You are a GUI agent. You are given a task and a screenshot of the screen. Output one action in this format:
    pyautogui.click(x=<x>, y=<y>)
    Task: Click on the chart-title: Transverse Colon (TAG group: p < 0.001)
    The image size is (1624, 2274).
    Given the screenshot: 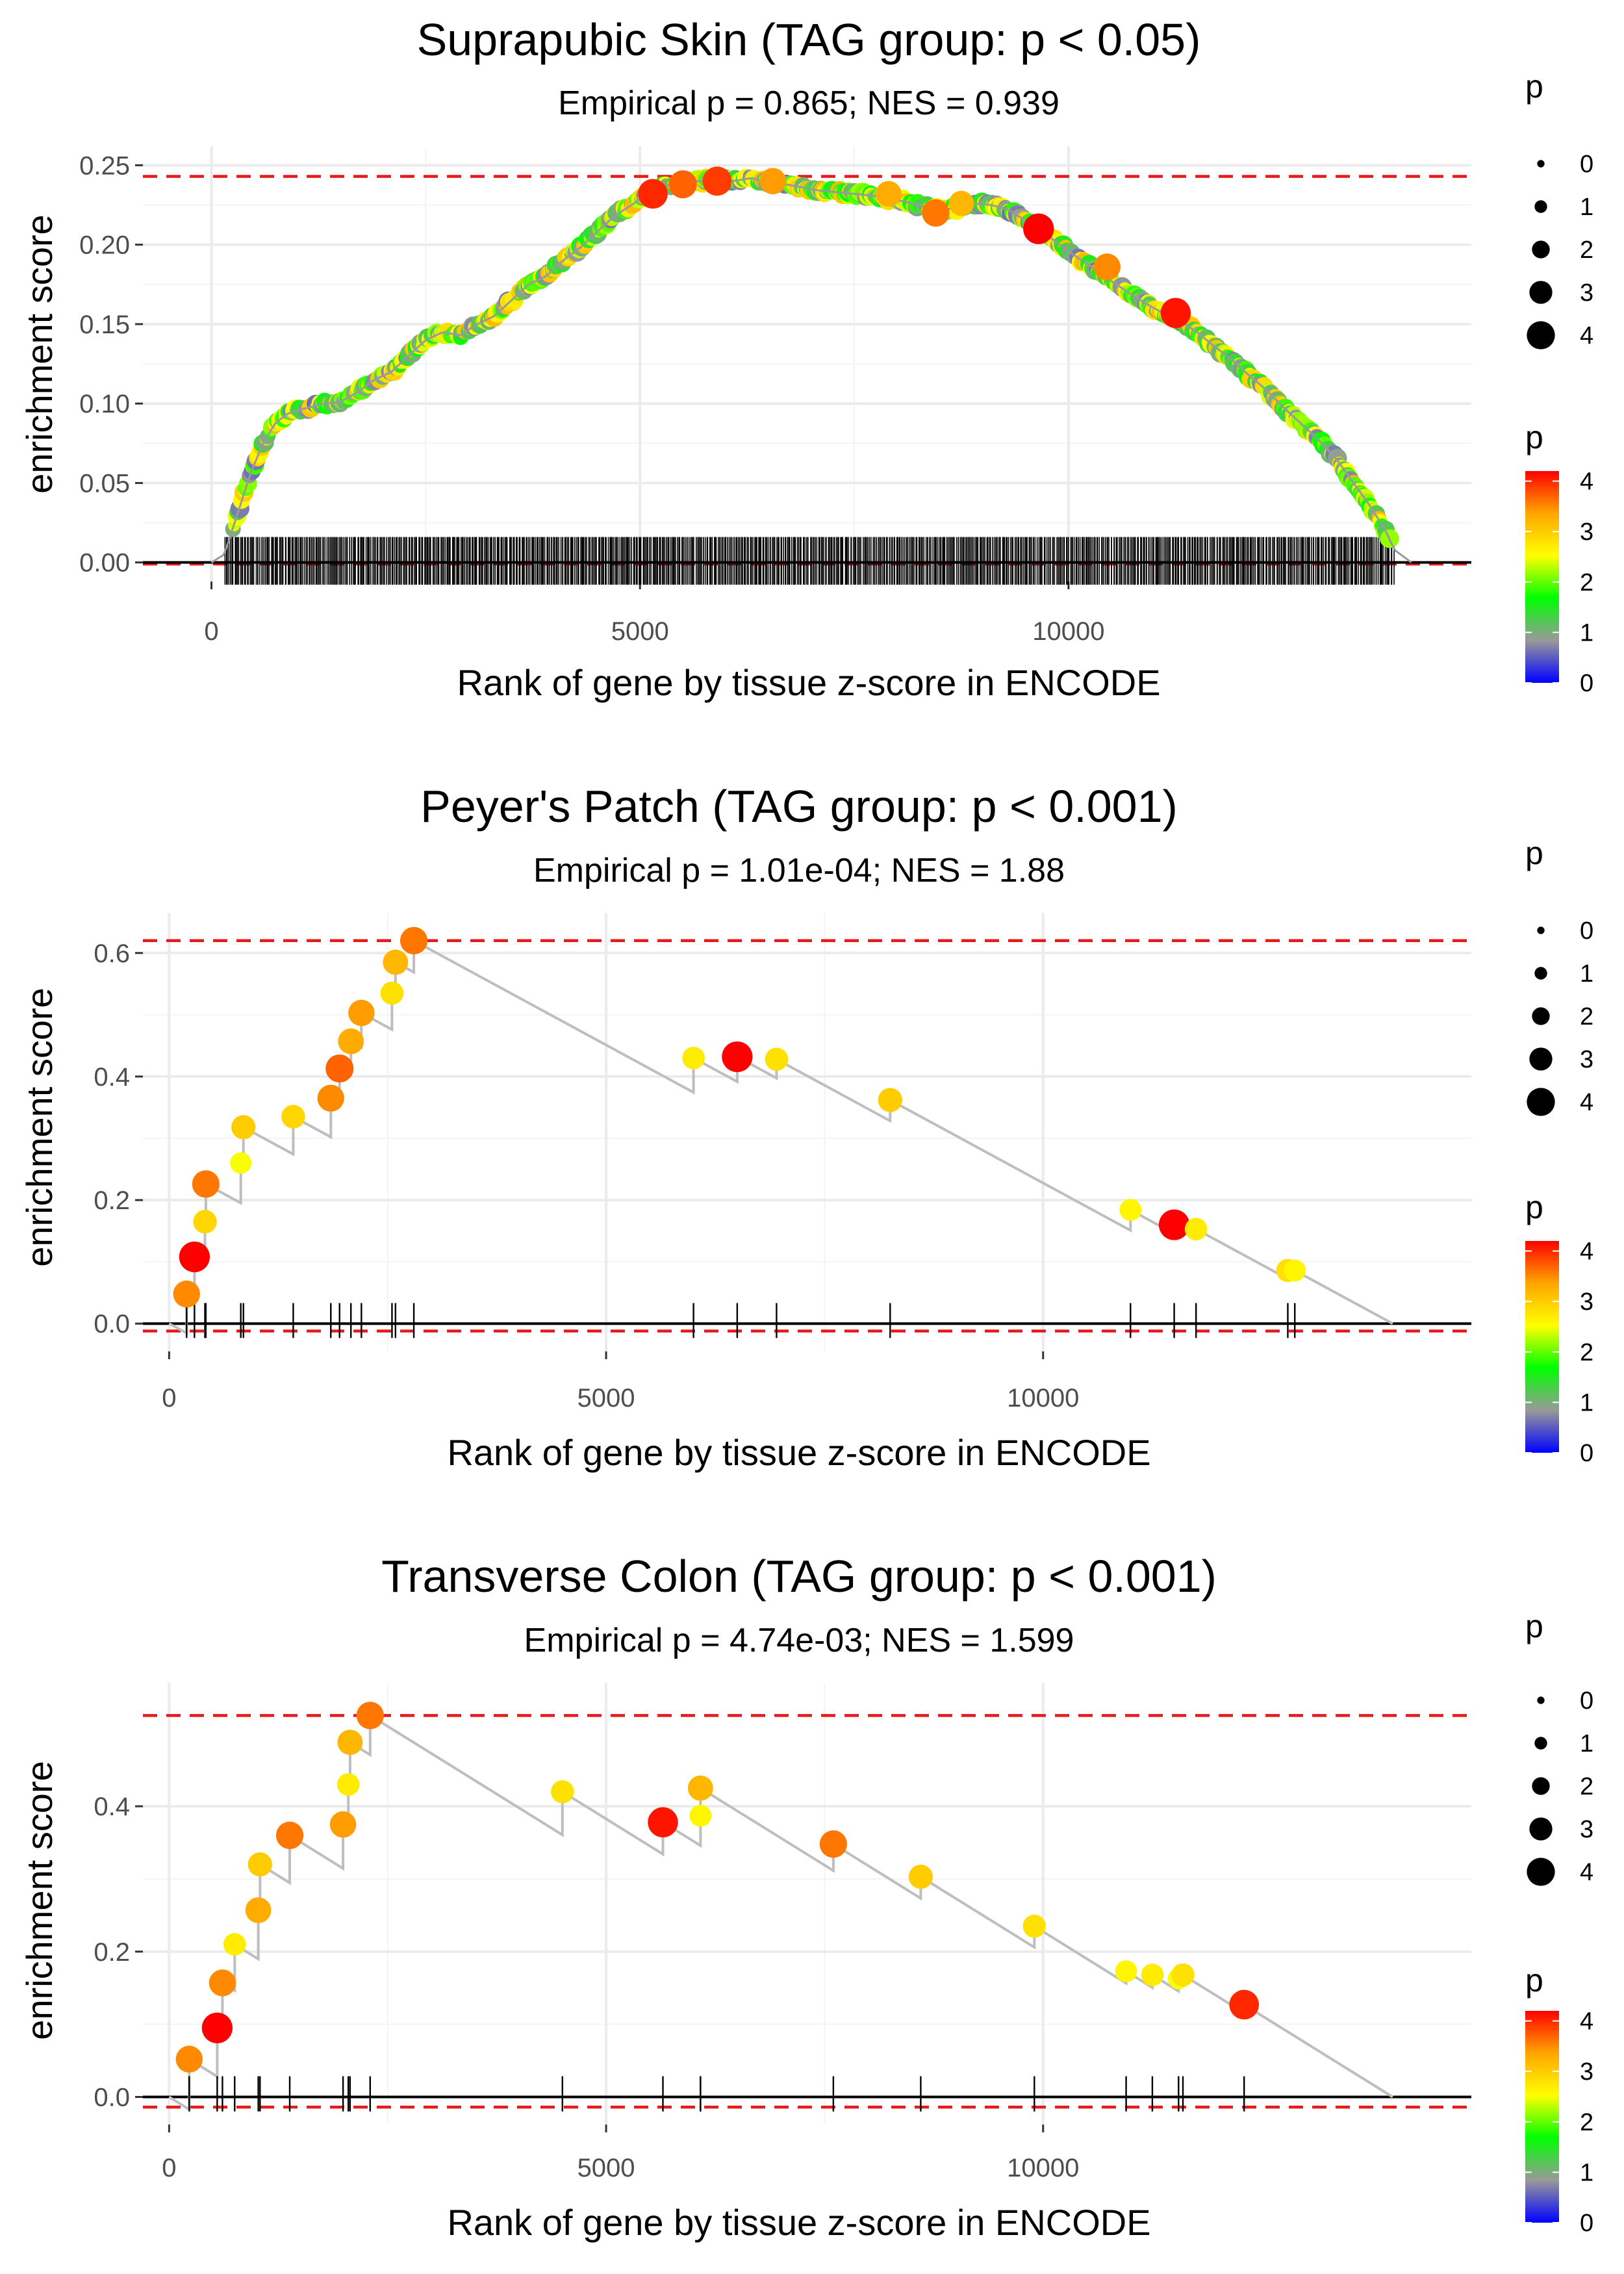 What is the action you would take?
    pyautogui.click(x=799, y=1576)
    